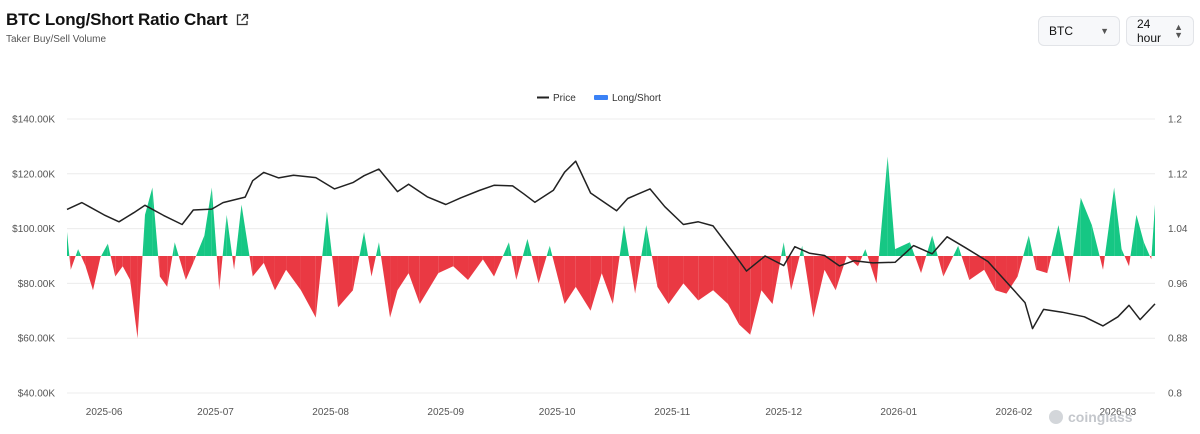  What do you see at coordinates (1079, 31) in the screenshot?
I see `coin-select: BTC ▼` at bounding box center [1079, 31].